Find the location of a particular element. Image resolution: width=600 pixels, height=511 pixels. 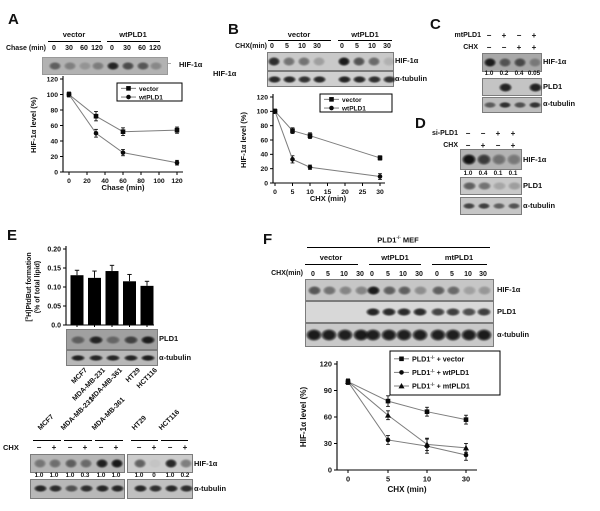

svg-text: 5 is located at coordinates (388, 478).